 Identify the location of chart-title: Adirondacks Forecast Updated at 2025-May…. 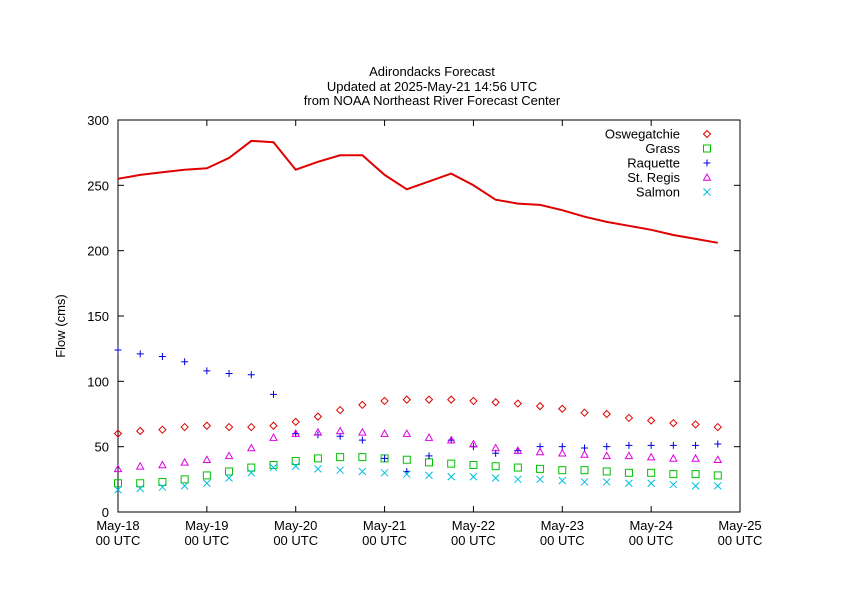
(432, 86).